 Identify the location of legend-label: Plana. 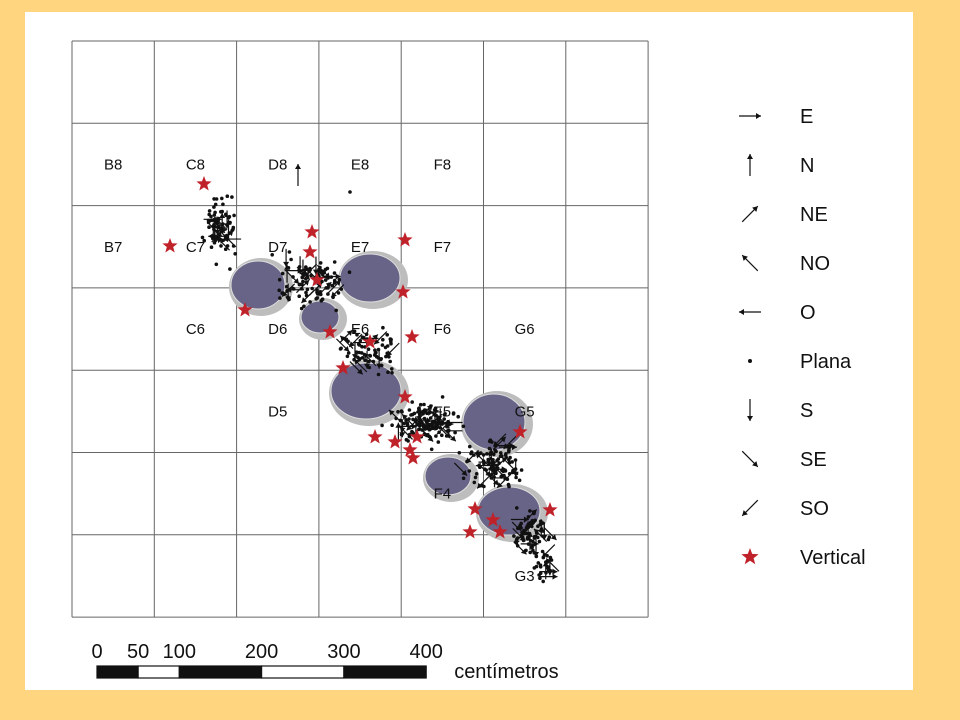
(826, 362).